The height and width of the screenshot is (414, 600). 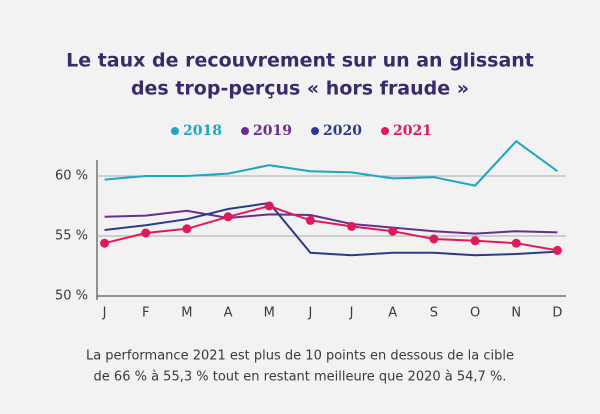 I want to click on legend-label: 2021, so click(x=412, y=131).